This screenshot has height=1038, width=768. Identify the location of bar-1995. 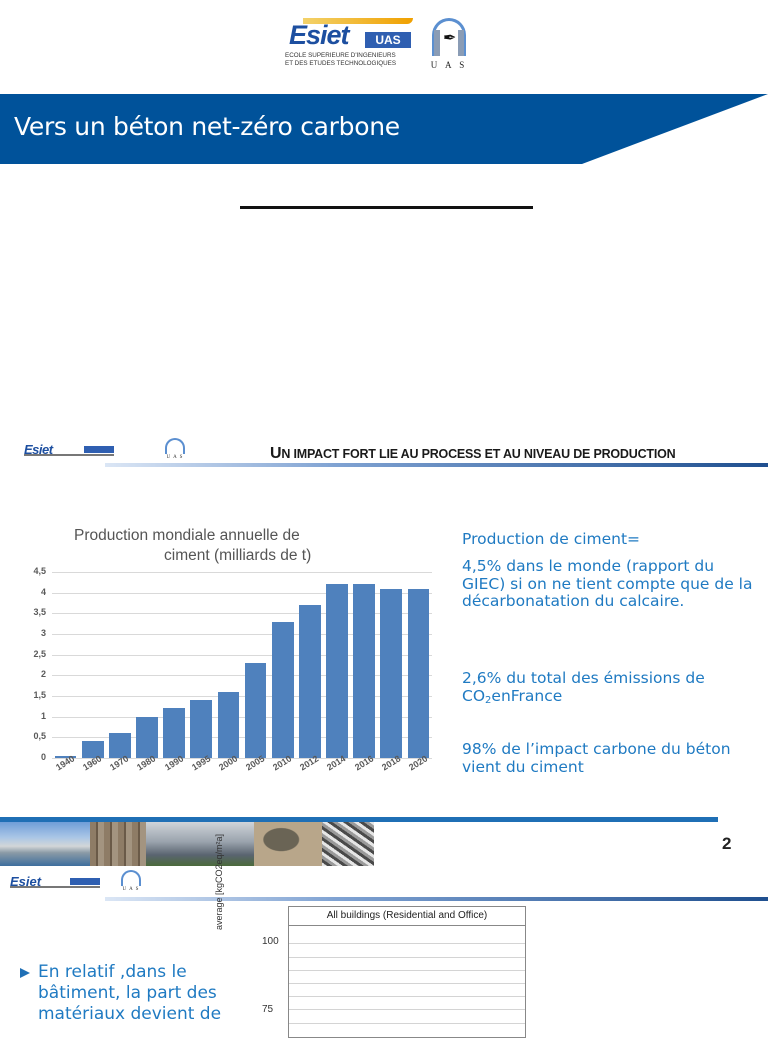
(201, 729).